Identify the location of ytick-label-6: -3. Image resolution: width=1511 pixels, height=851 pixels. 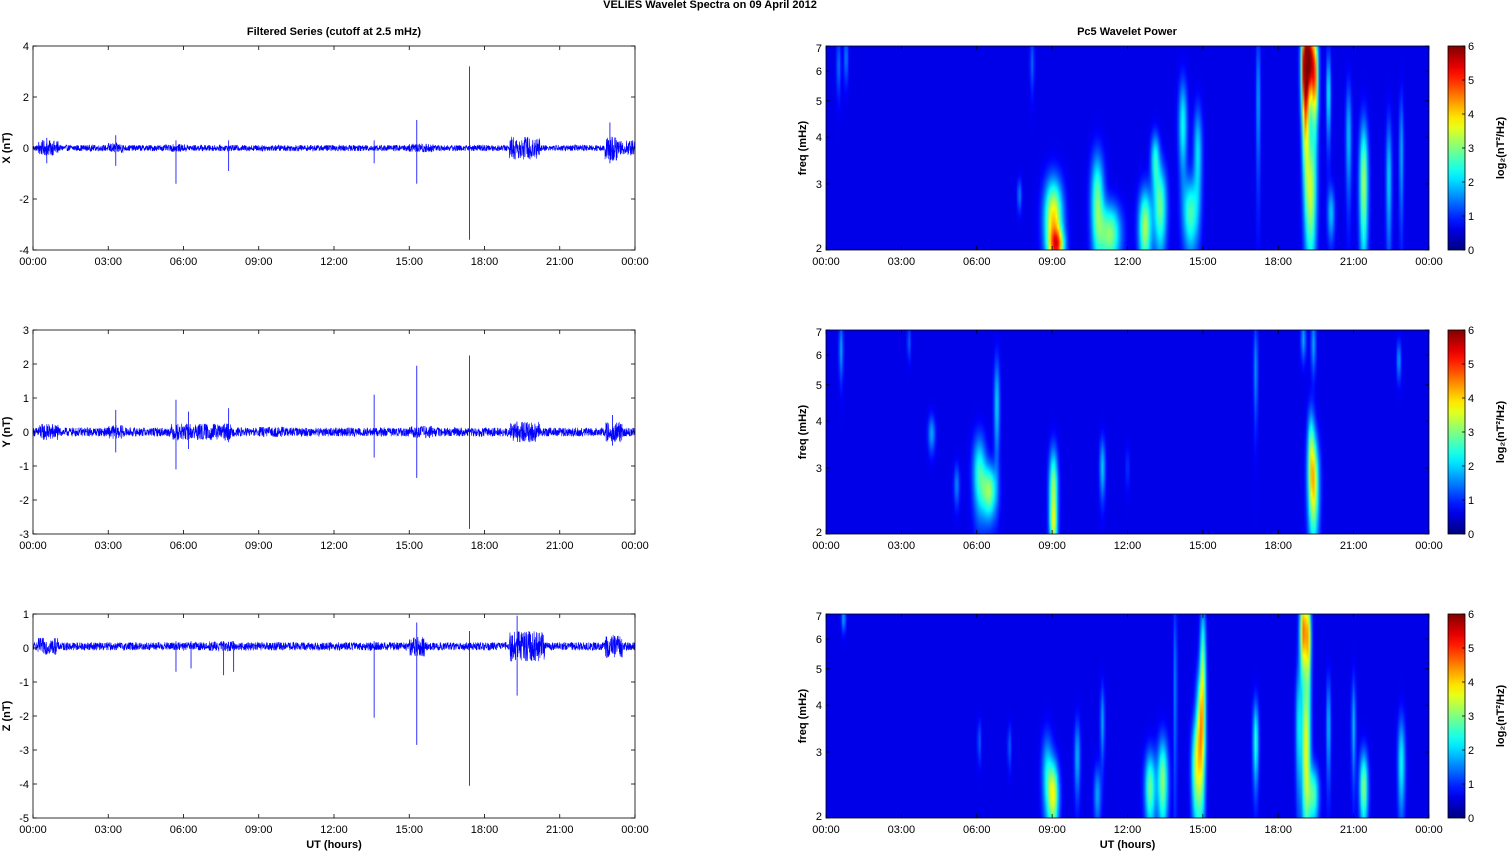
(24, 535).